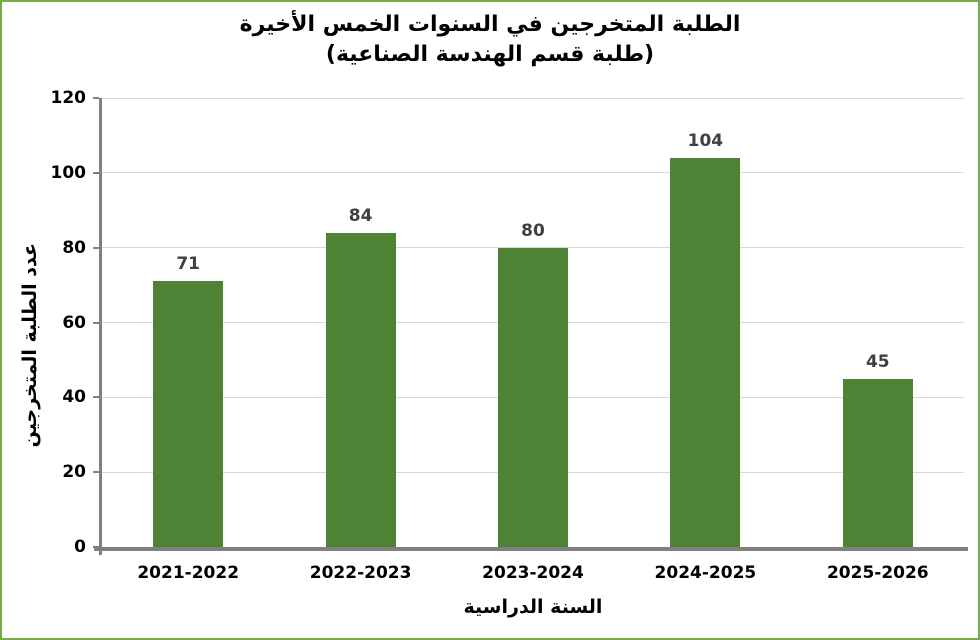 The image size is (980, 640). Describe the element at coordinates (533, 573) in the screenshot. I see `x-tick-label: 2023-2024` at that location.